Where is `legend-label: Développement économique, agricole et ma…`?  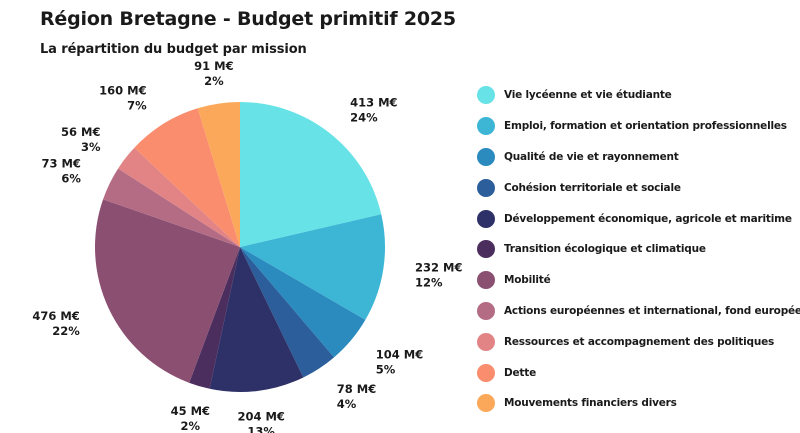
legend-label: Développement économique, agricole et ma… is located at coordinates (648, 218).